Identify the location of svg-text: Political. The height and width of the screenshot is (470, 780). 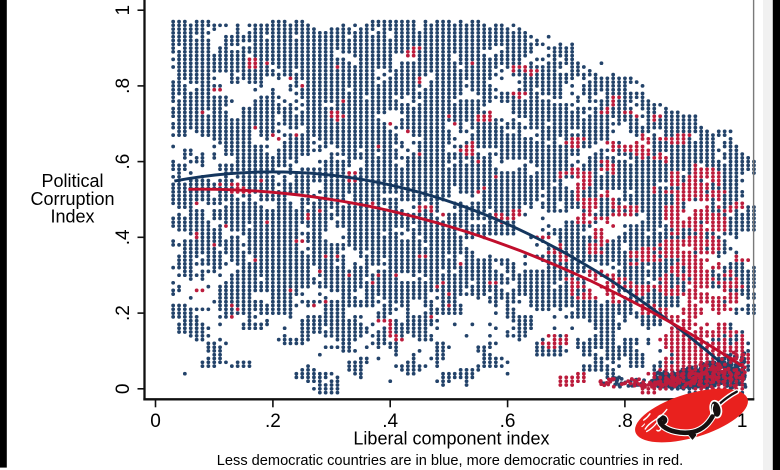
(72, 181).